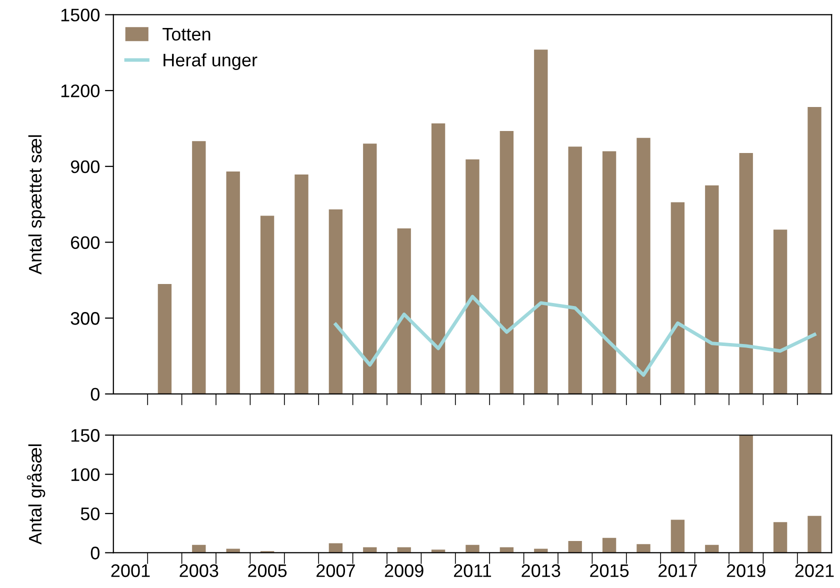 This screenshot has height=588, width=840. Describe the element at coordinates (186, 34) in the screenshot. I see `legend-label: Totten` at that location.